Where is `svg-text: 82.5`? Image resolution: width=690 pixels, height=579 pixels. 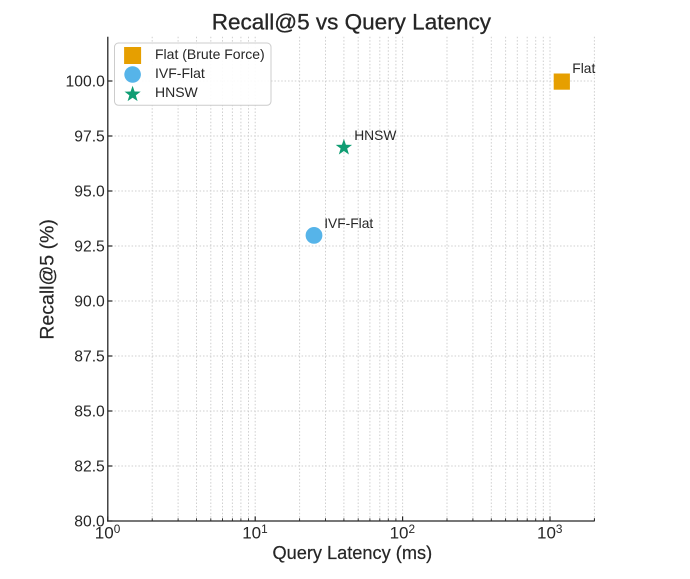 svg-text: 82.5 is located at coordinates (89, 467).